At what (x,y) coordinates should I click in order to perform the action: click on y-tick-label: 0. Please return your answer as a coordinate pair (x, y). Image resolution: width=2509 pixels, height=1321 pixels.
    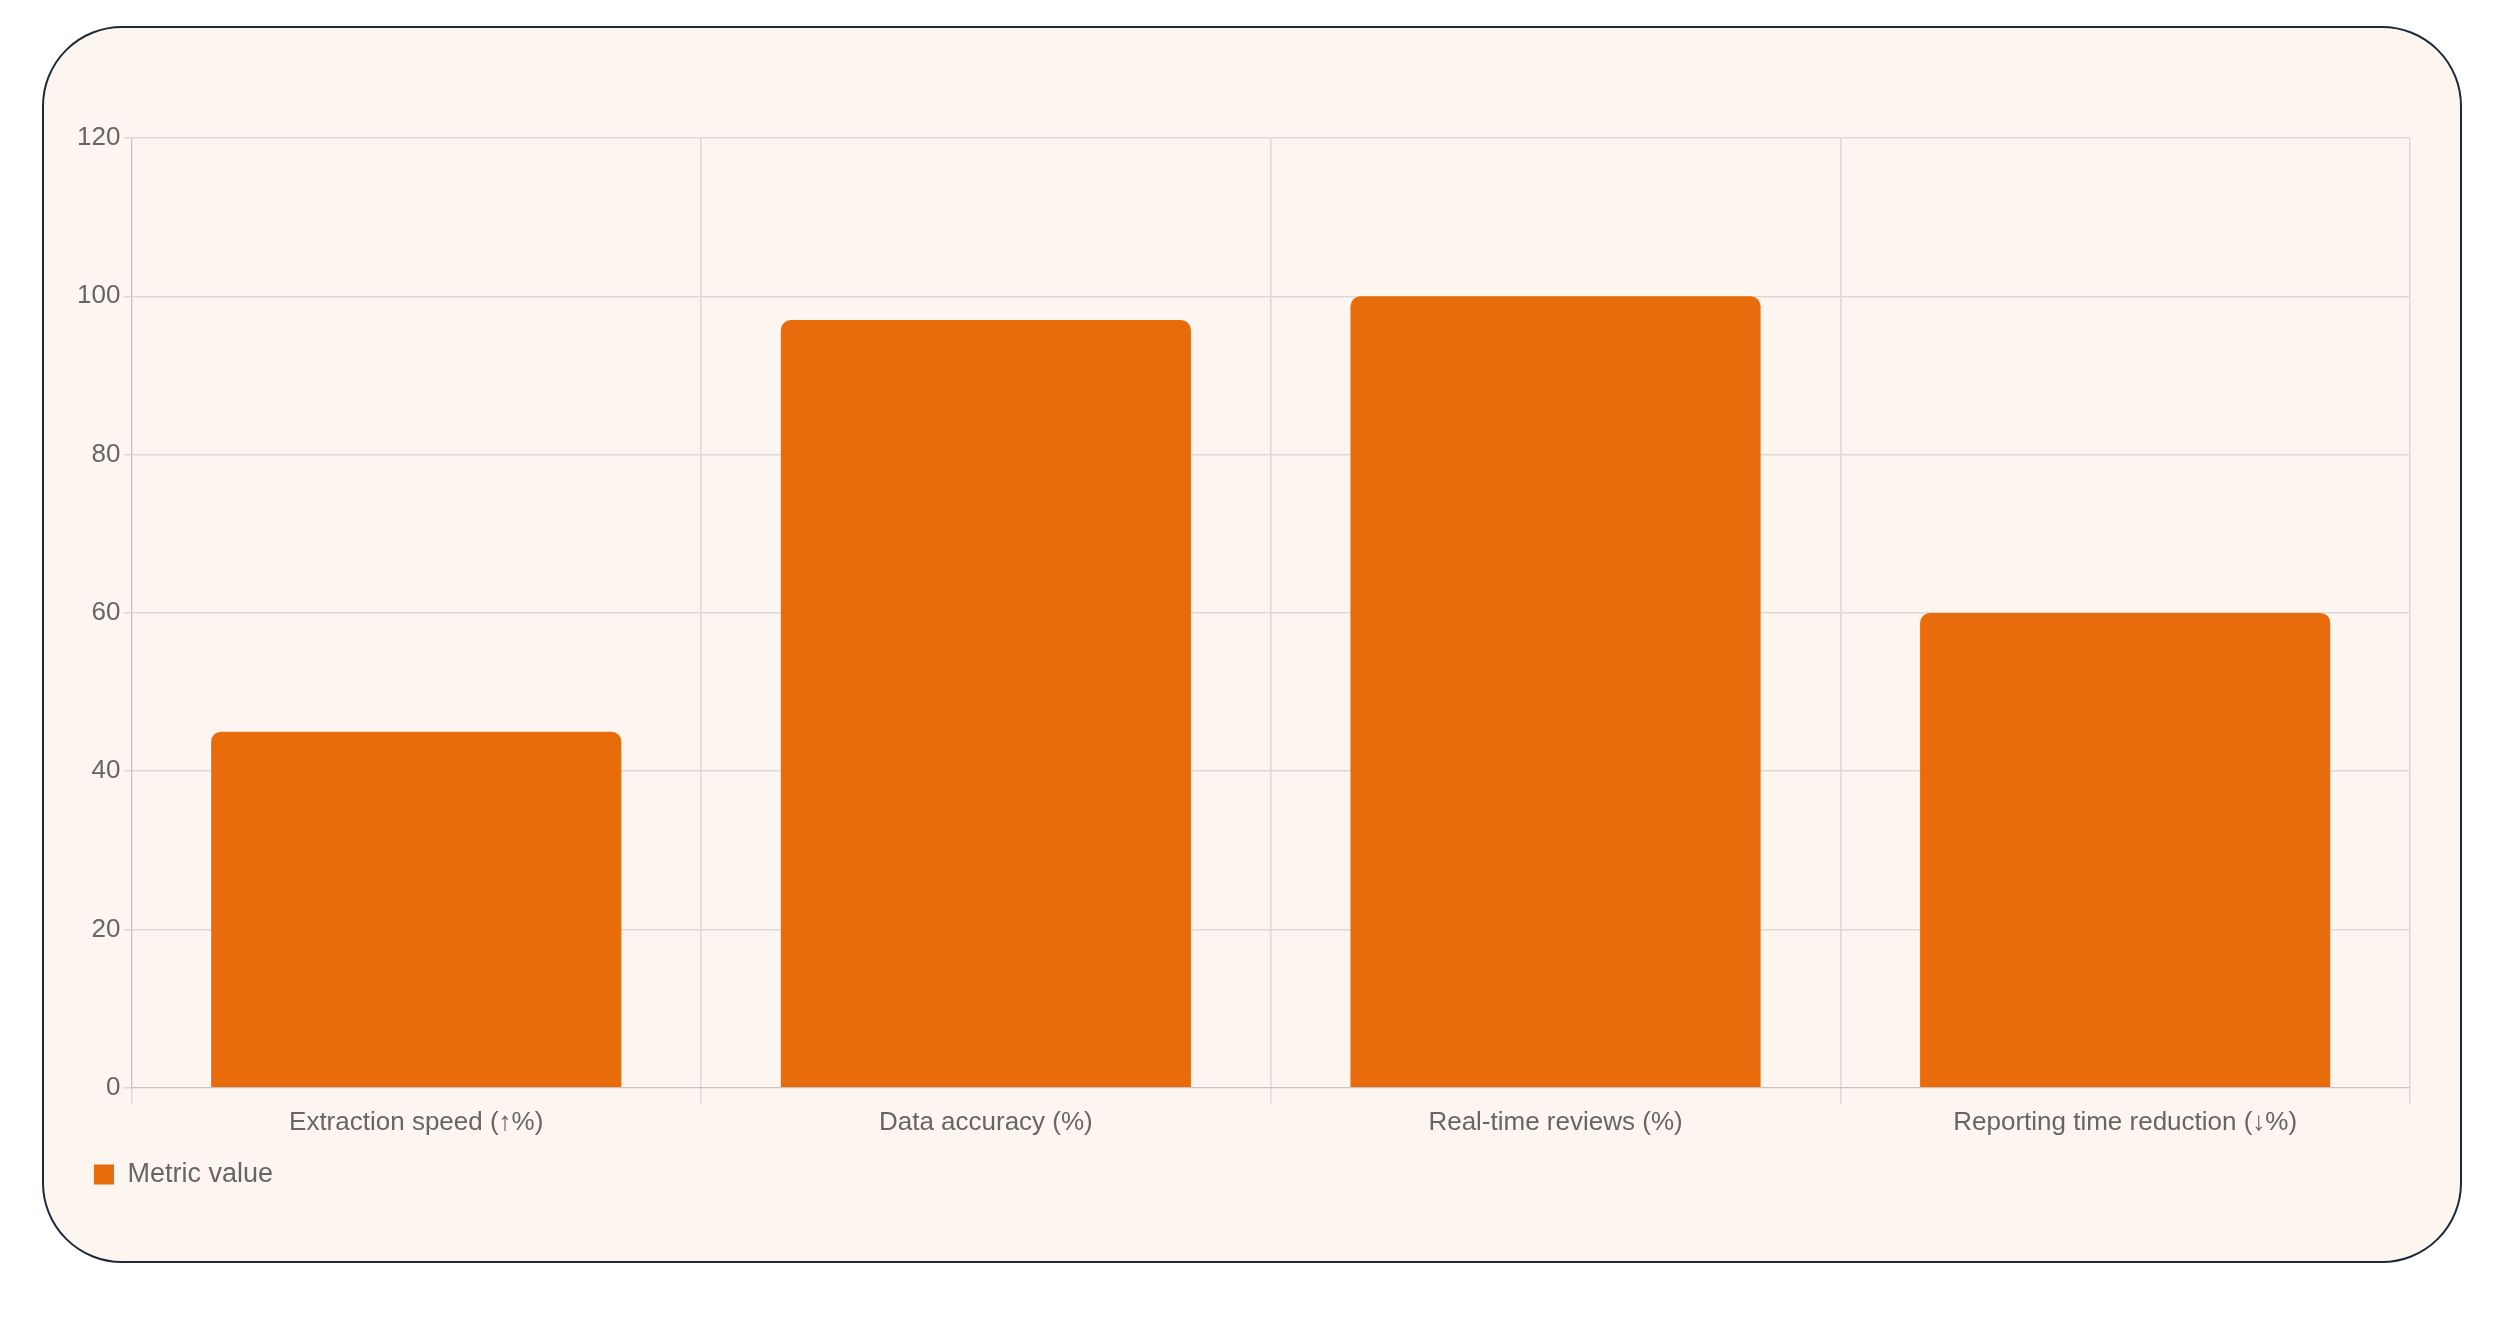
    Looking at the image, I should click on (113, 1085).